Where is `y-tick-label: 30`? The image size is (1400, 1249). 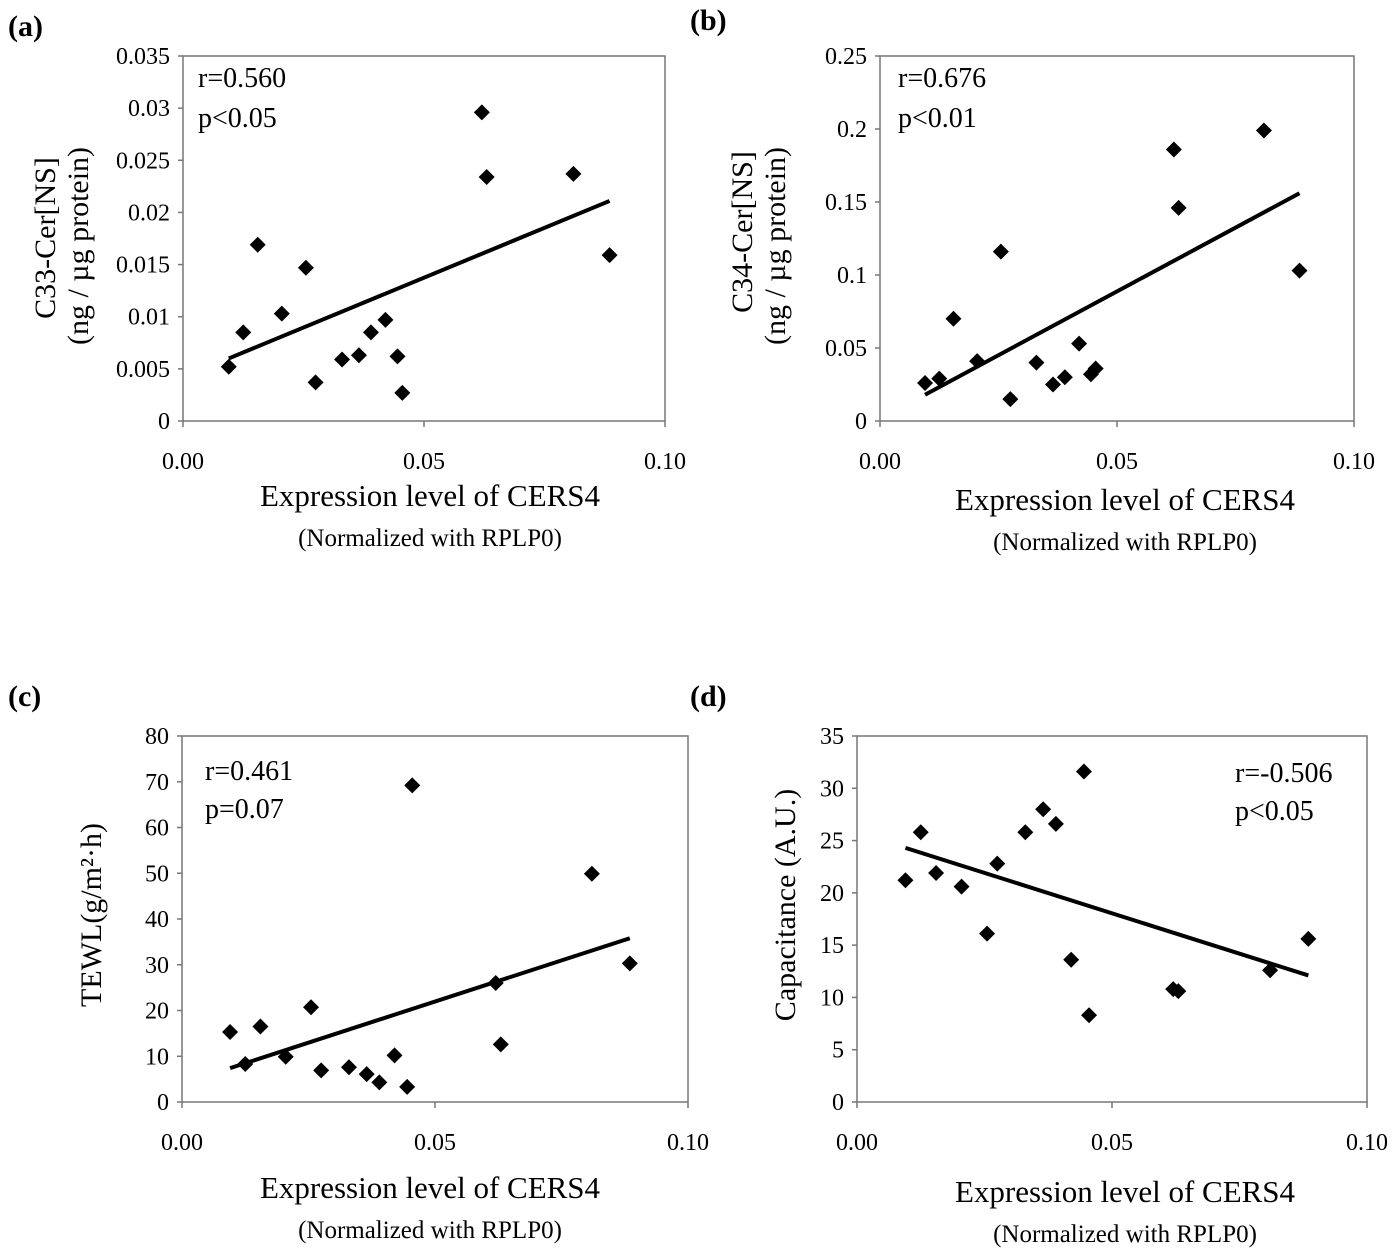
y-tick-label: 30 is located at coordinates (157, 966).